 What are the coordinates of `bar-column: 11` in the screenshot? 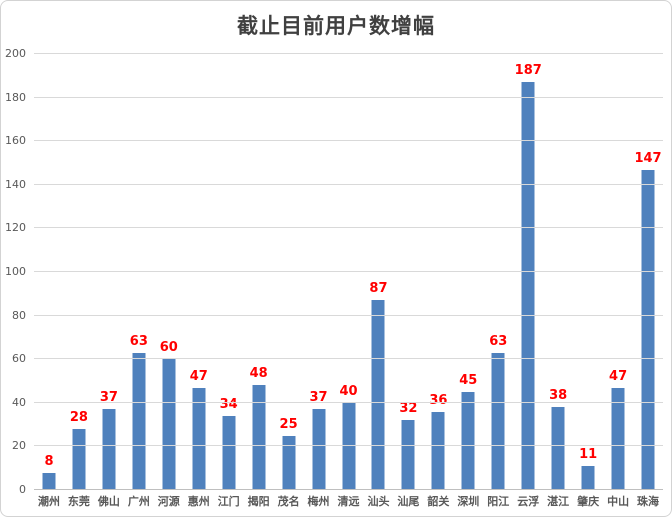 It's located at (588, 272).